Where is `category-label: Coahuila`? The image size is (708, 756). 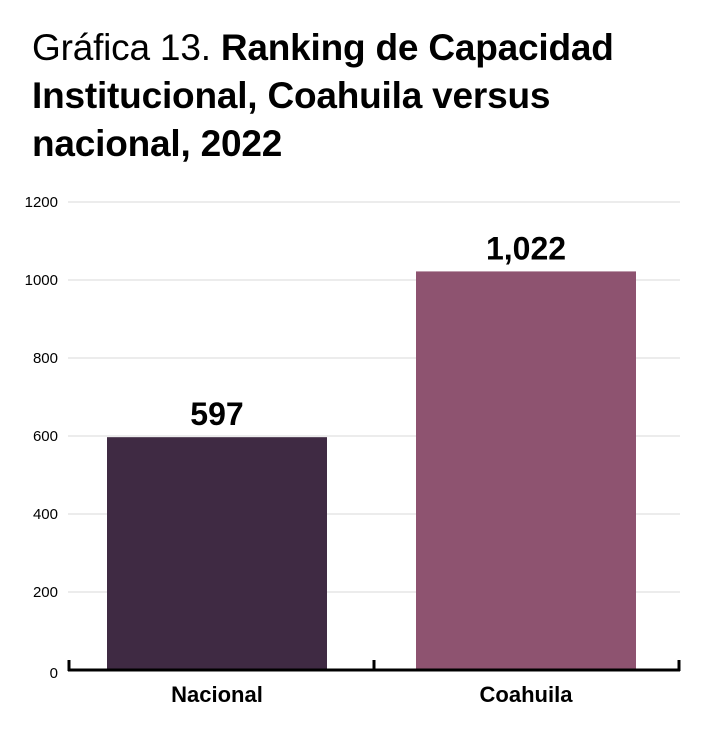 category-label: Coahuila is located at coordinates (527, 694).